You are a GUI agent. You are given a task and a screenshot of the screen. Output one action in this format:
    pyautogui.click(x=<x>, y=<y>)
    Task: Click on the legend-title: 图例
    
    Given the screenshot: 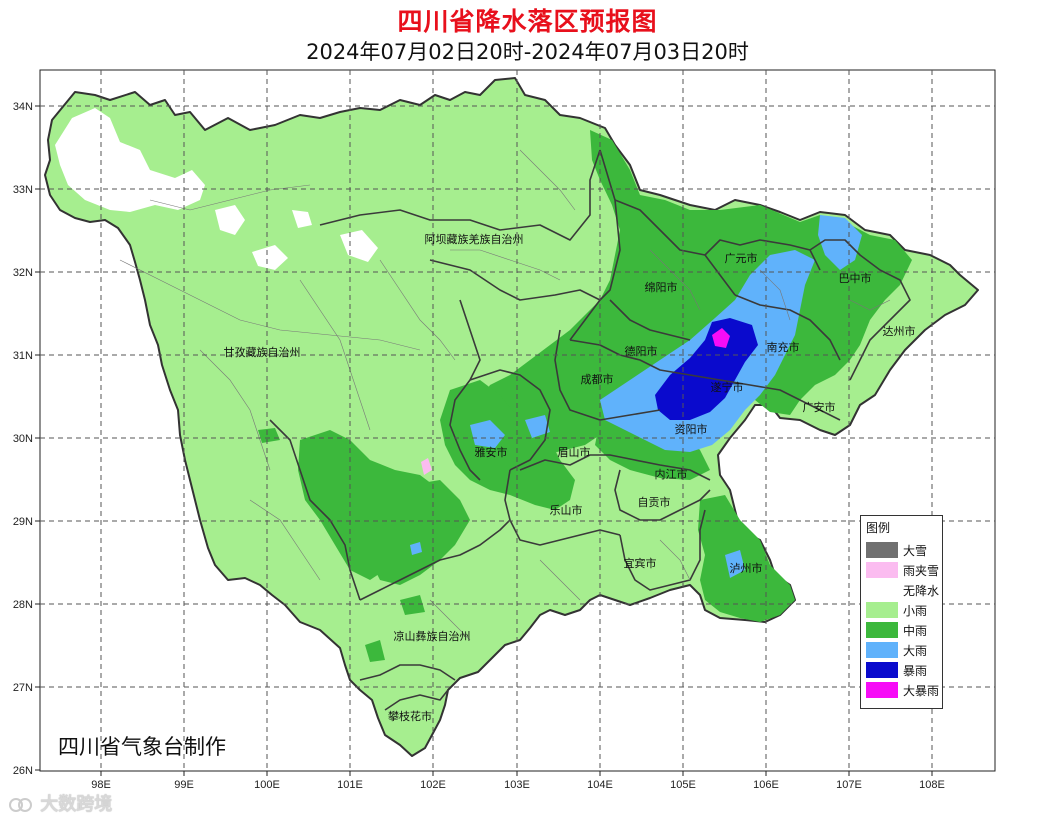 What is the action you would take?
    pyautogui.click(x=878, y=528)
    